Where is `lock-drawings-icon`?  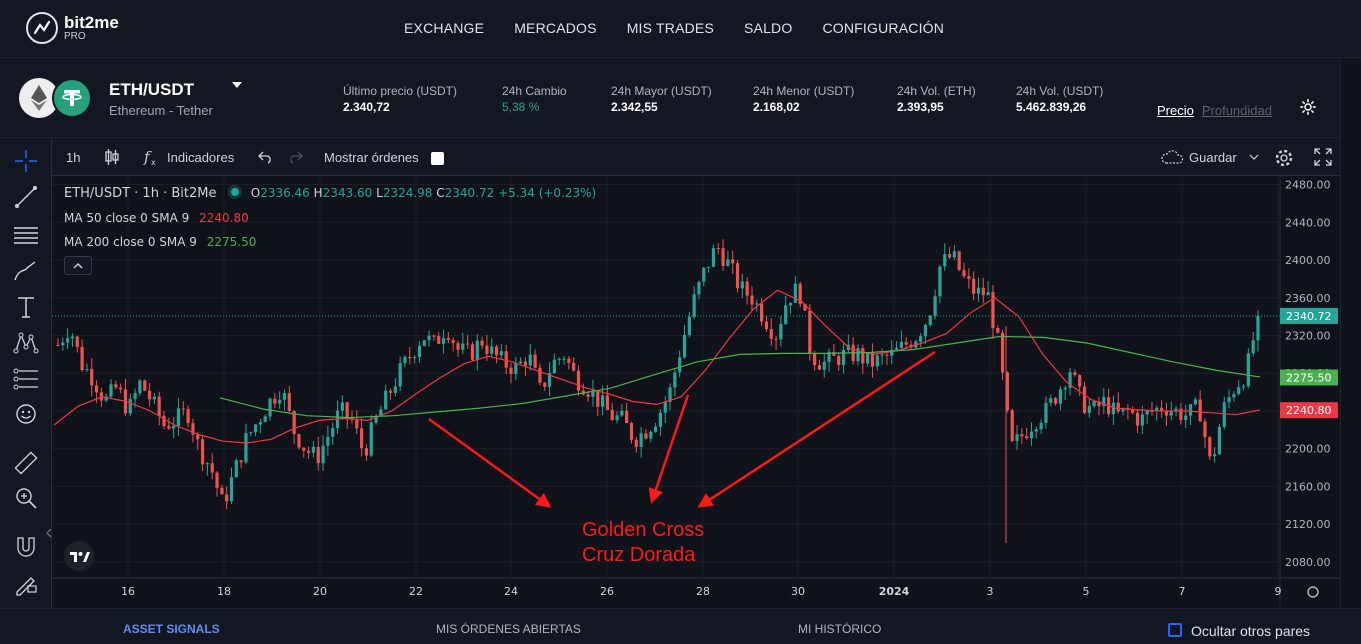
lock-drawings-icon is located at coordinates (26, 583).